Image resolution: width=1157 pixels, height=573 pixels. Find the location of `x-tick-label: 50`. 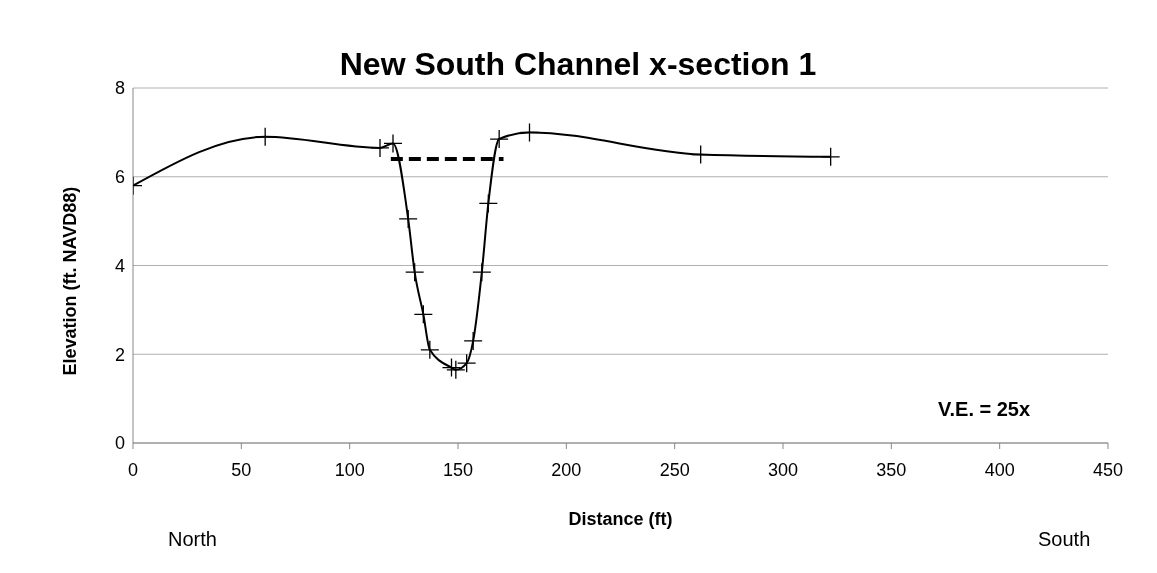

x-tick-label: 50 is located at coordinates (241, 469).